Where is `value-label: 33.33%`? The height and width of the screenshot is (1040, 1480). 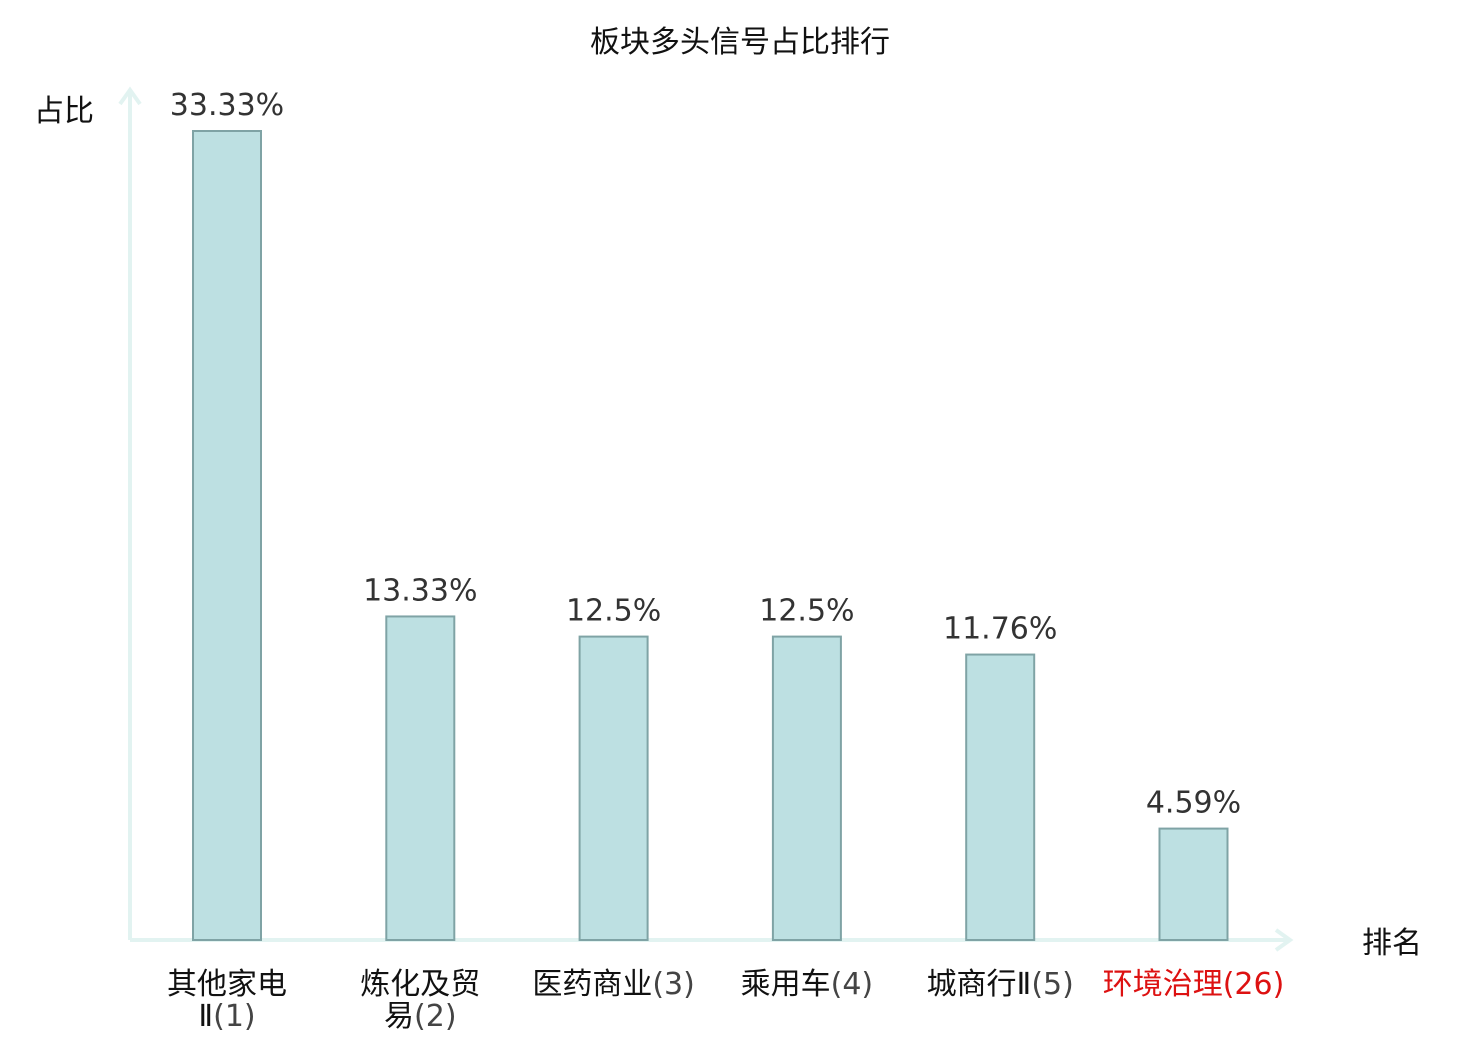 value-label: 33.33% is located at coordinates (227, 105).